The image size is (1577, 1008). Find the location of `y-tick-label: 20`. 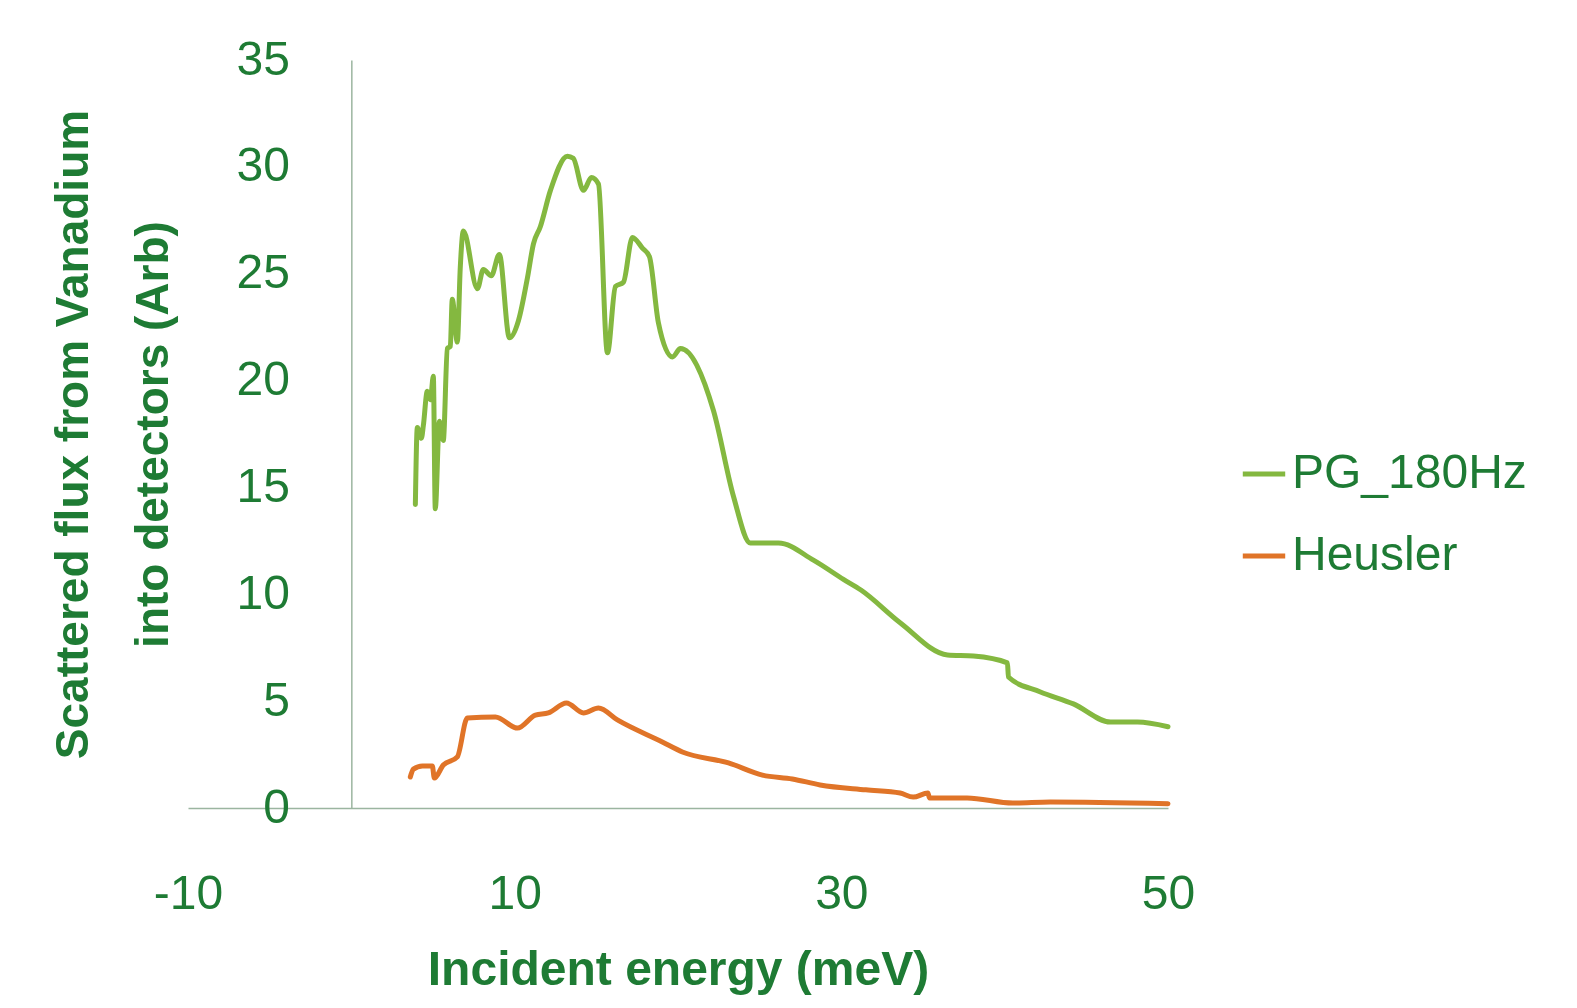

y-tick-label: 20 is located at coordinates (263, 379).